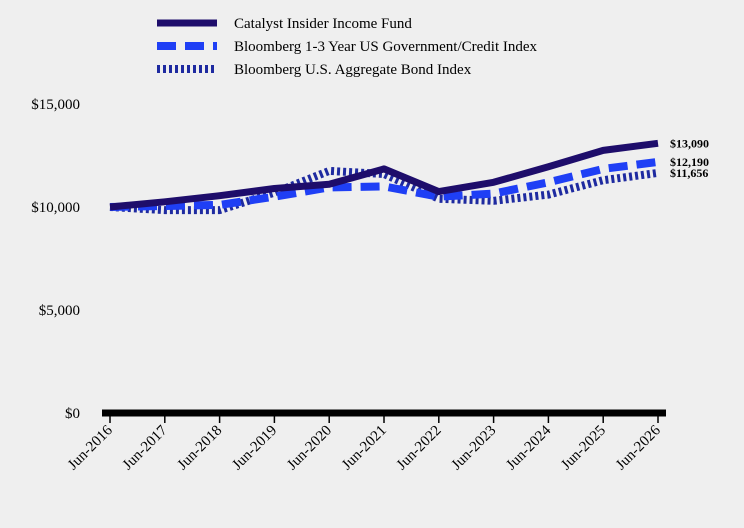 The width and height of the screenshot is (744, 528). Describe the element at coordinates (323, 24) in the screenshot. I see `legend-label: Catalyst Insider Income Fund` at that location.